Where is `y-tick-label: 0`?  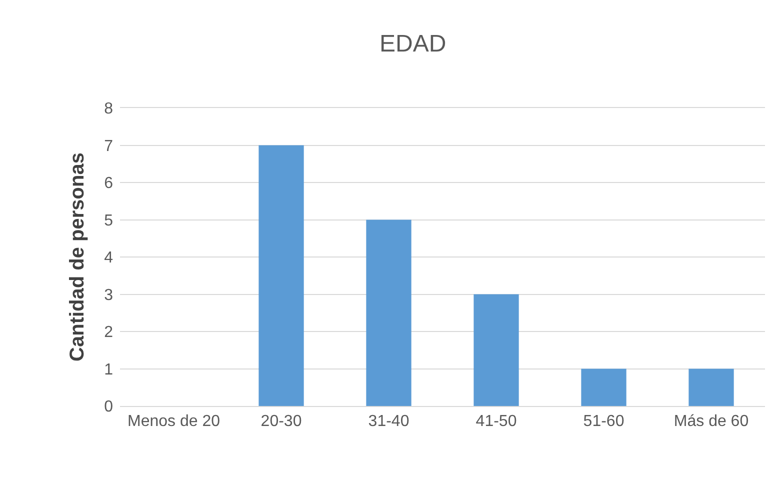
y-tick-label: 0 is located at coordinates (109, 407).